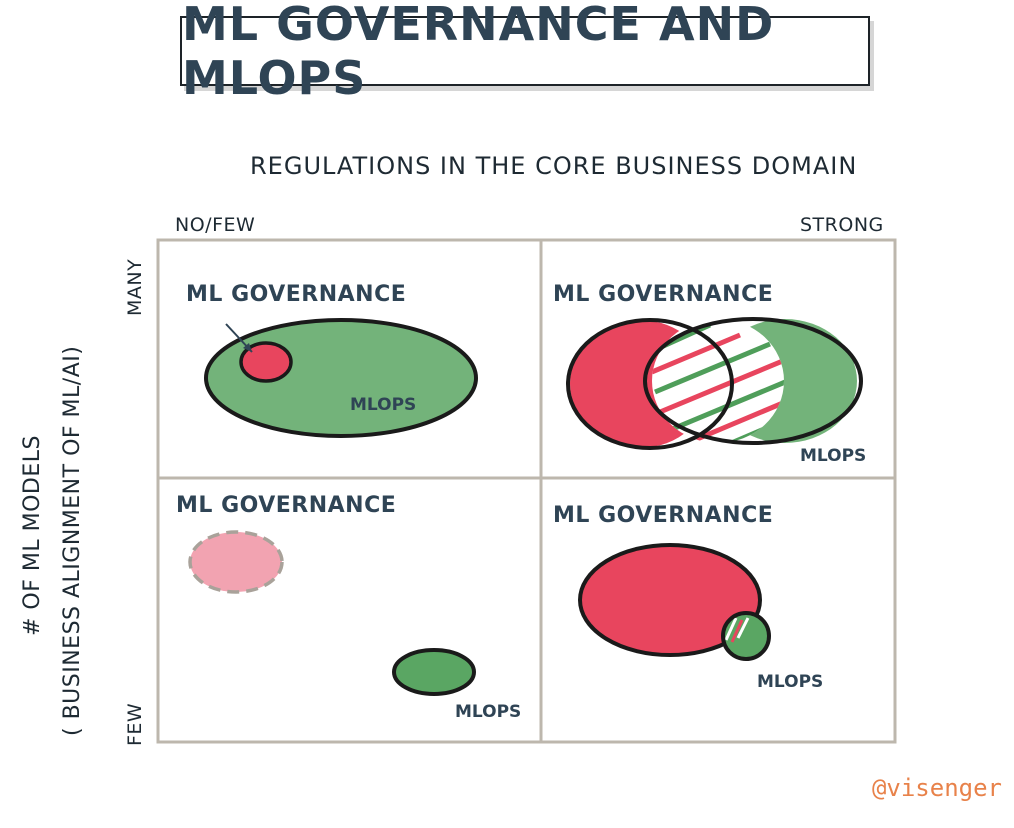 Image resolution: width=1014 pixels, height=828 pixels. I want to click on top-left-shapes, so click(341, 378).